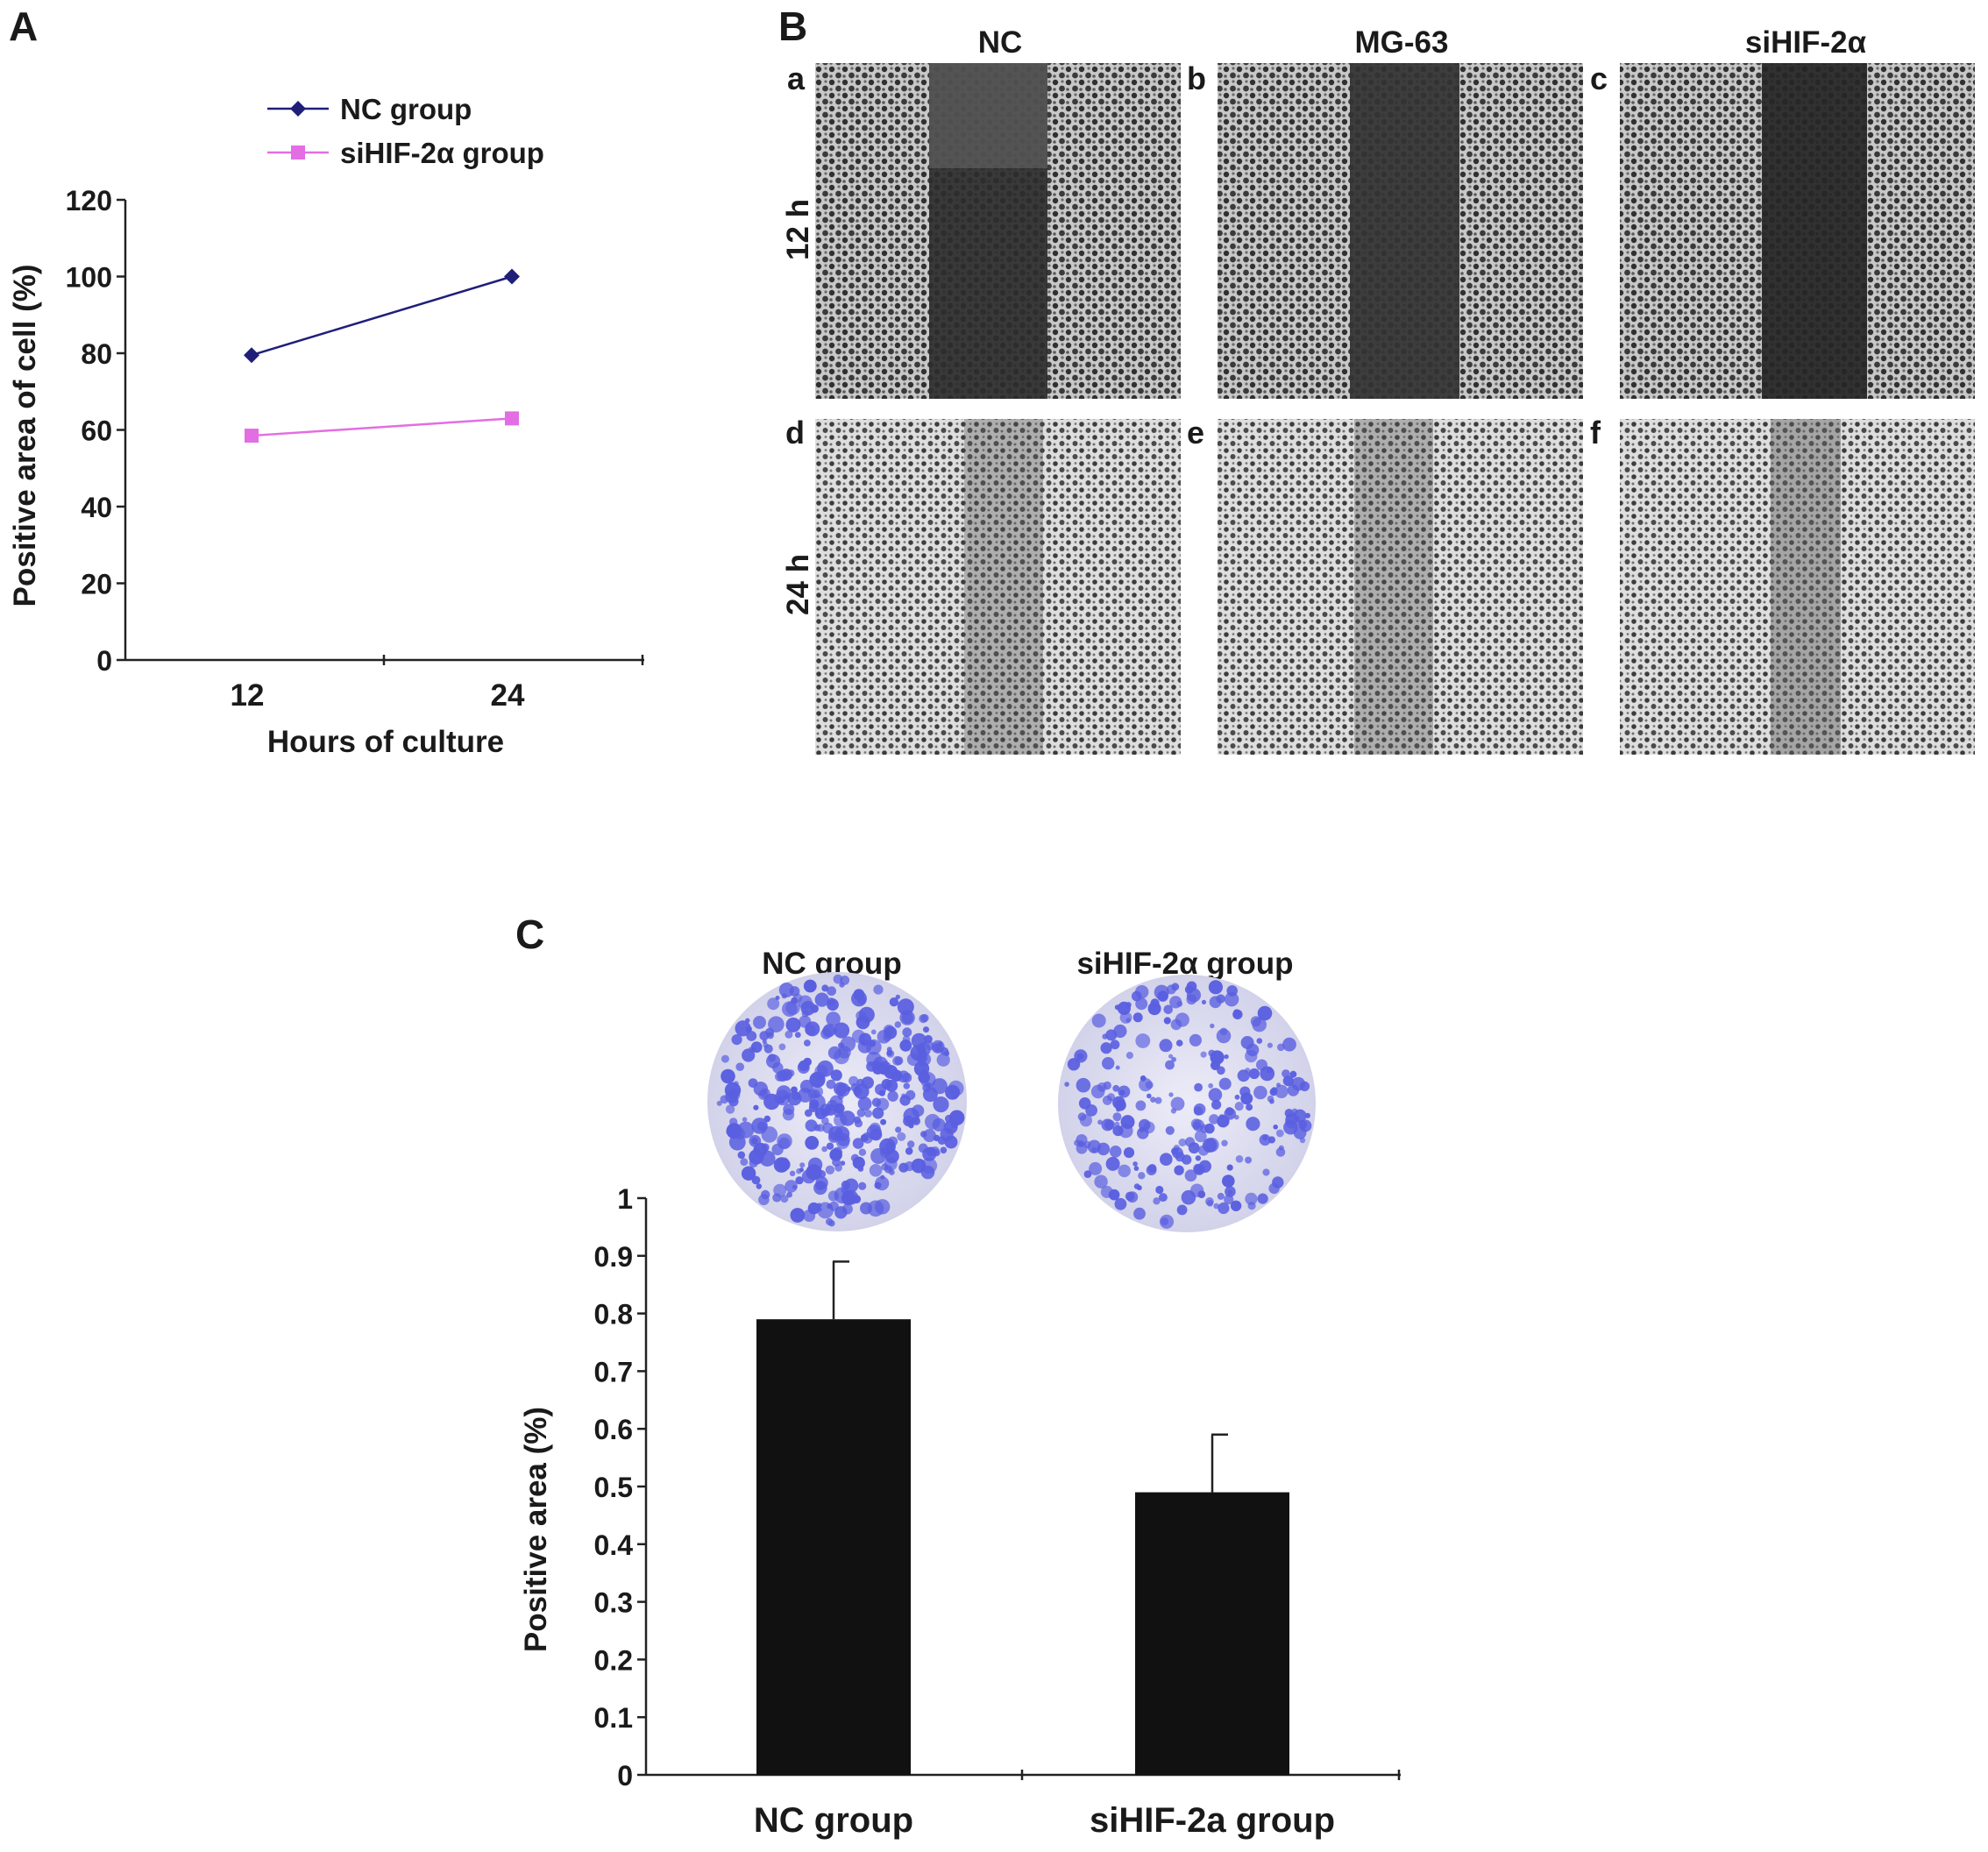  What do you see at coordinates (25, 436) in the screenshot?
I see `y-axis-label: Positive area of cell (%)` at bounding box center [25, 436].